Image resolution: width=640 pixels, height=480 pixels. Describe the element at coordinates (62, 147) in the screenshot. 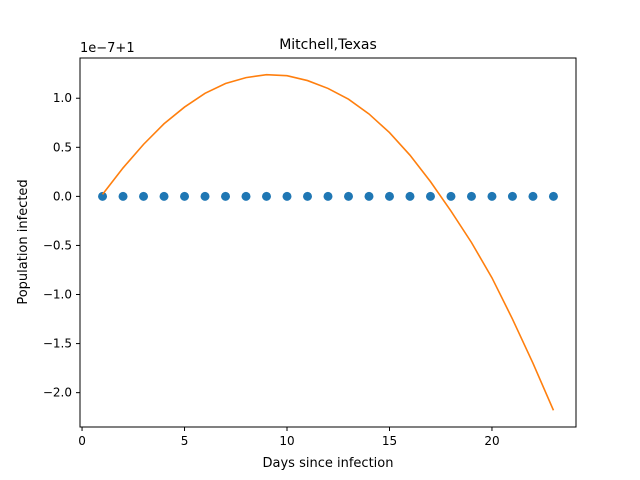

I see `y-tick-label: 0.5` at that location.